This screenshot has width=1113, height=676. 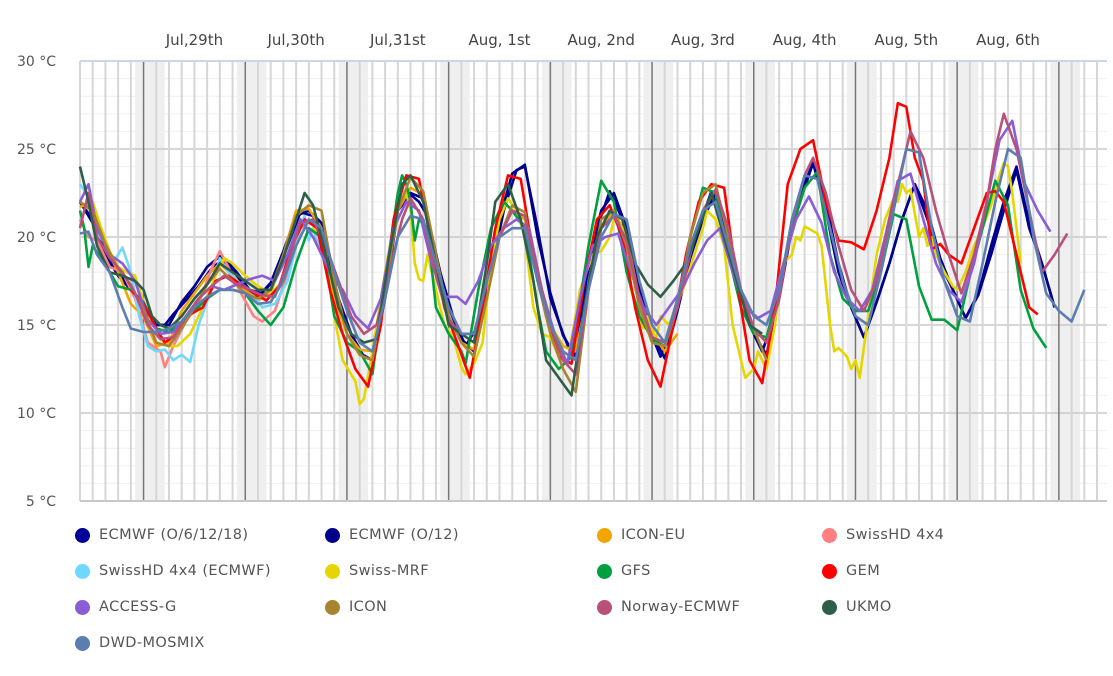 I want to click on legend-item: ECMWF (O/12), so click(x=392, y=535).